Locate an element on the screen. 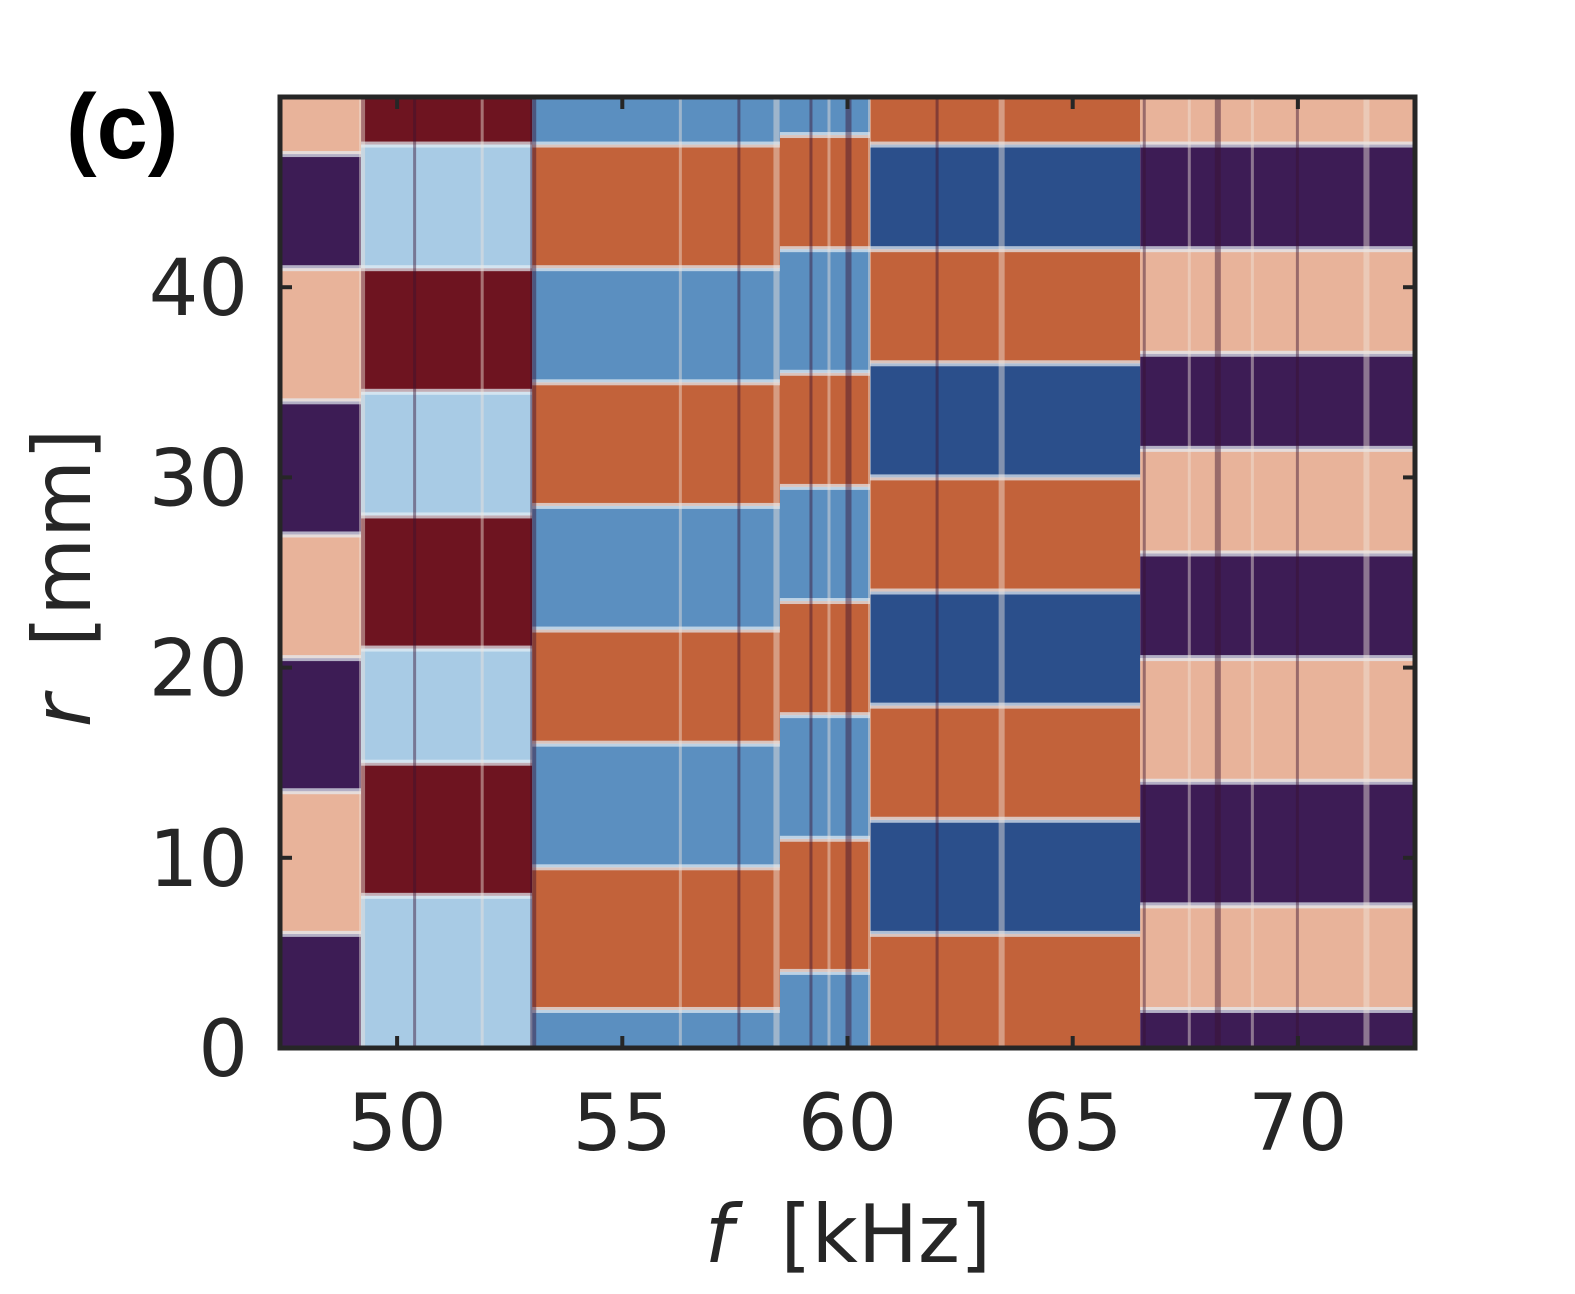 The image size is (1575, 1294). y-tick-label: 40 is located at coordinates (198, 289).